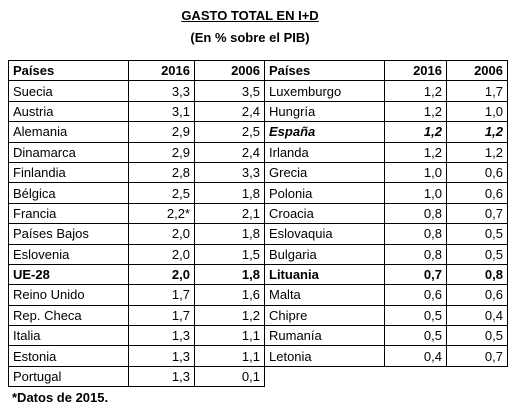  I want to click on country-cell: Malta, so click(324, 295).